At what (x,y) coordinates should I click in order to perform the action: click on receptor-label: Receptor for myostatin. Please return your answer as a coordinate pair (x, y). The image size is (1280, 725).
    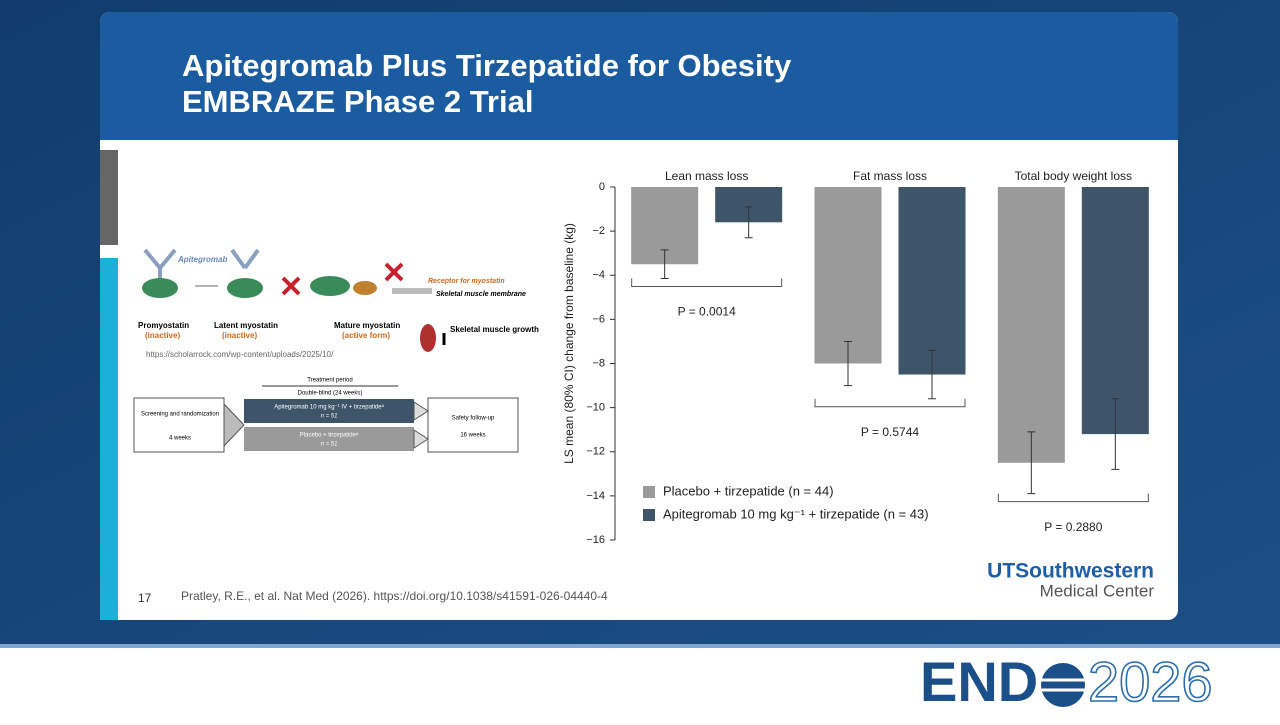
    Looking at the image, I should click on (466, 281).